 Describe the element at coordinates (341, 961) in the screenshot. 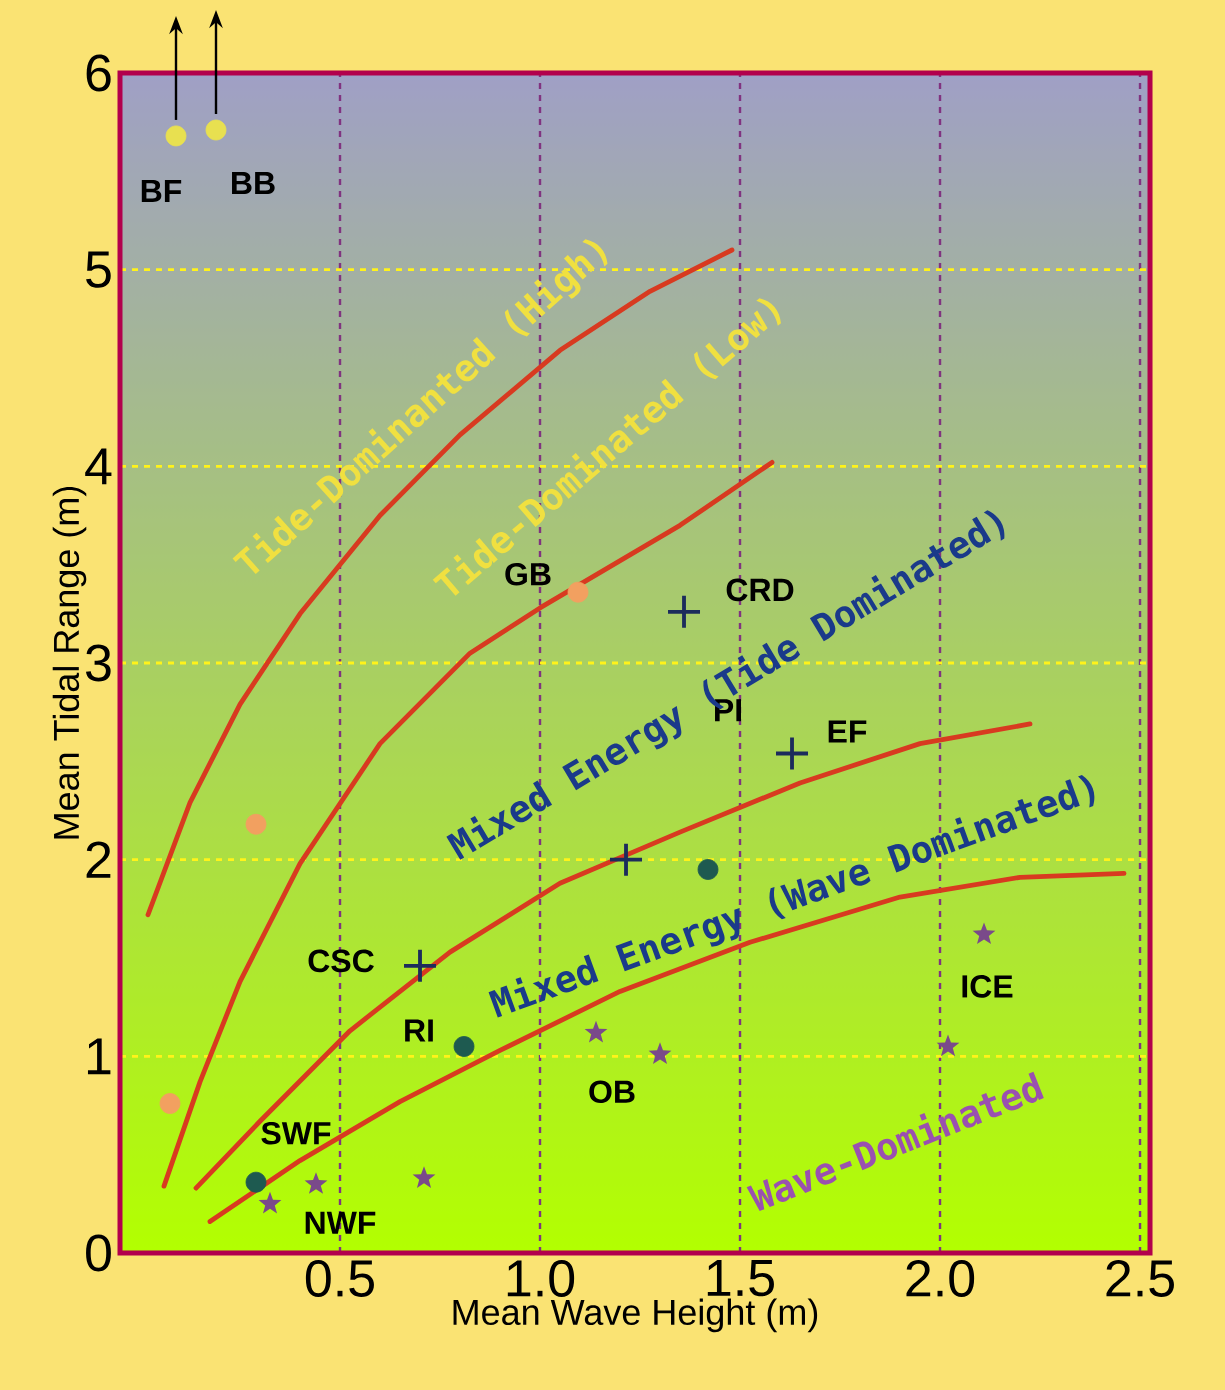

I see `annotation: CSC` at that location.